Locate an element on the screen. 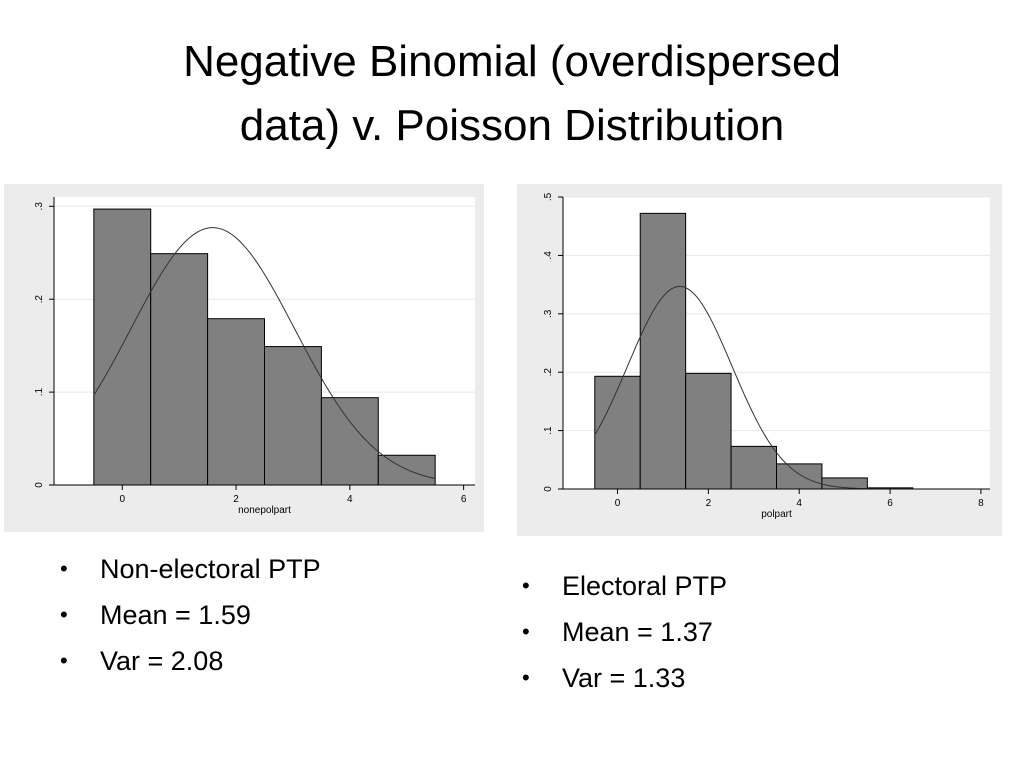  y-tick-label: .4 is located at coordinates (548, 255).